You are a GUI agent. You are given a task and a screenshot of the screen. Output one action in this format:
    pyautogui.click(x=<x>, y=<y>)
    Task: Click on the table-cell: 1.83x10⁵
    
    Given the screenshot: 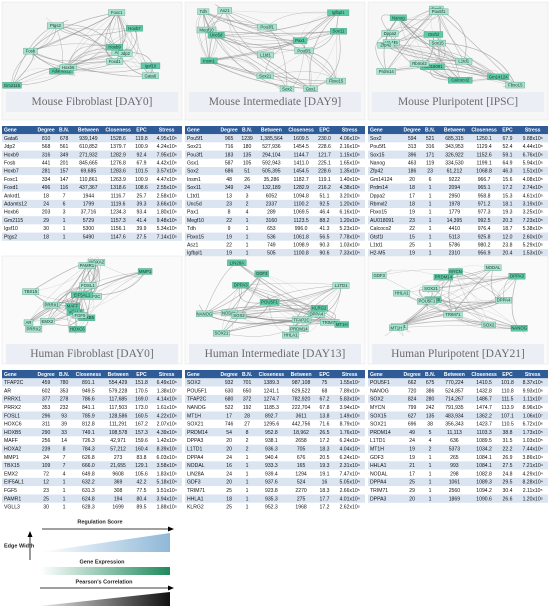 What is the action you would take?
    pyautogui.click(x=167, y=474)
    